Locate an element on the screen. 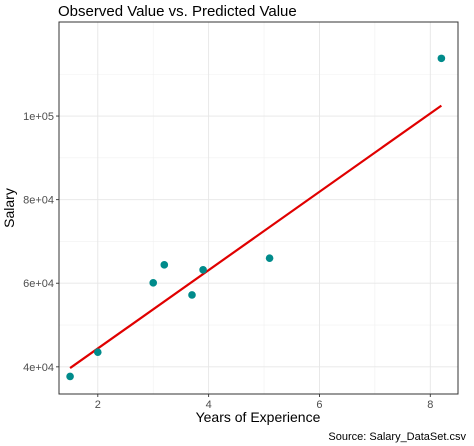 This screenshot has width=474, height=446. y-tick-label: 4e+04 is located at coordinates (38, 368).